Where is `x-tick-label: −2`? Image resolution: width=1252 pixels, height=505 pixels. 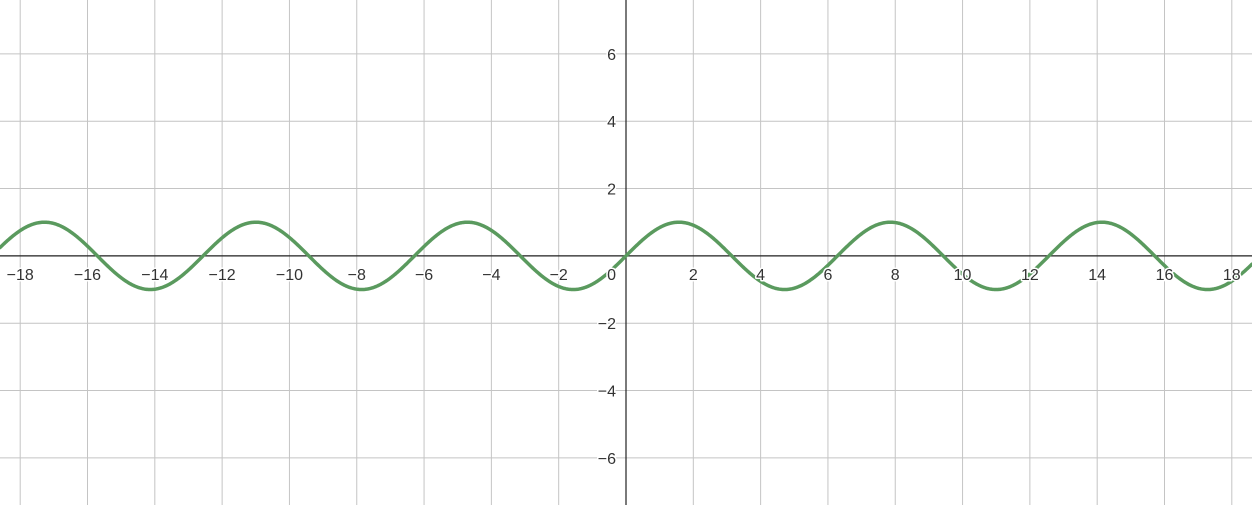 x-tick-label: −2 is located at coordinates (559, 275).